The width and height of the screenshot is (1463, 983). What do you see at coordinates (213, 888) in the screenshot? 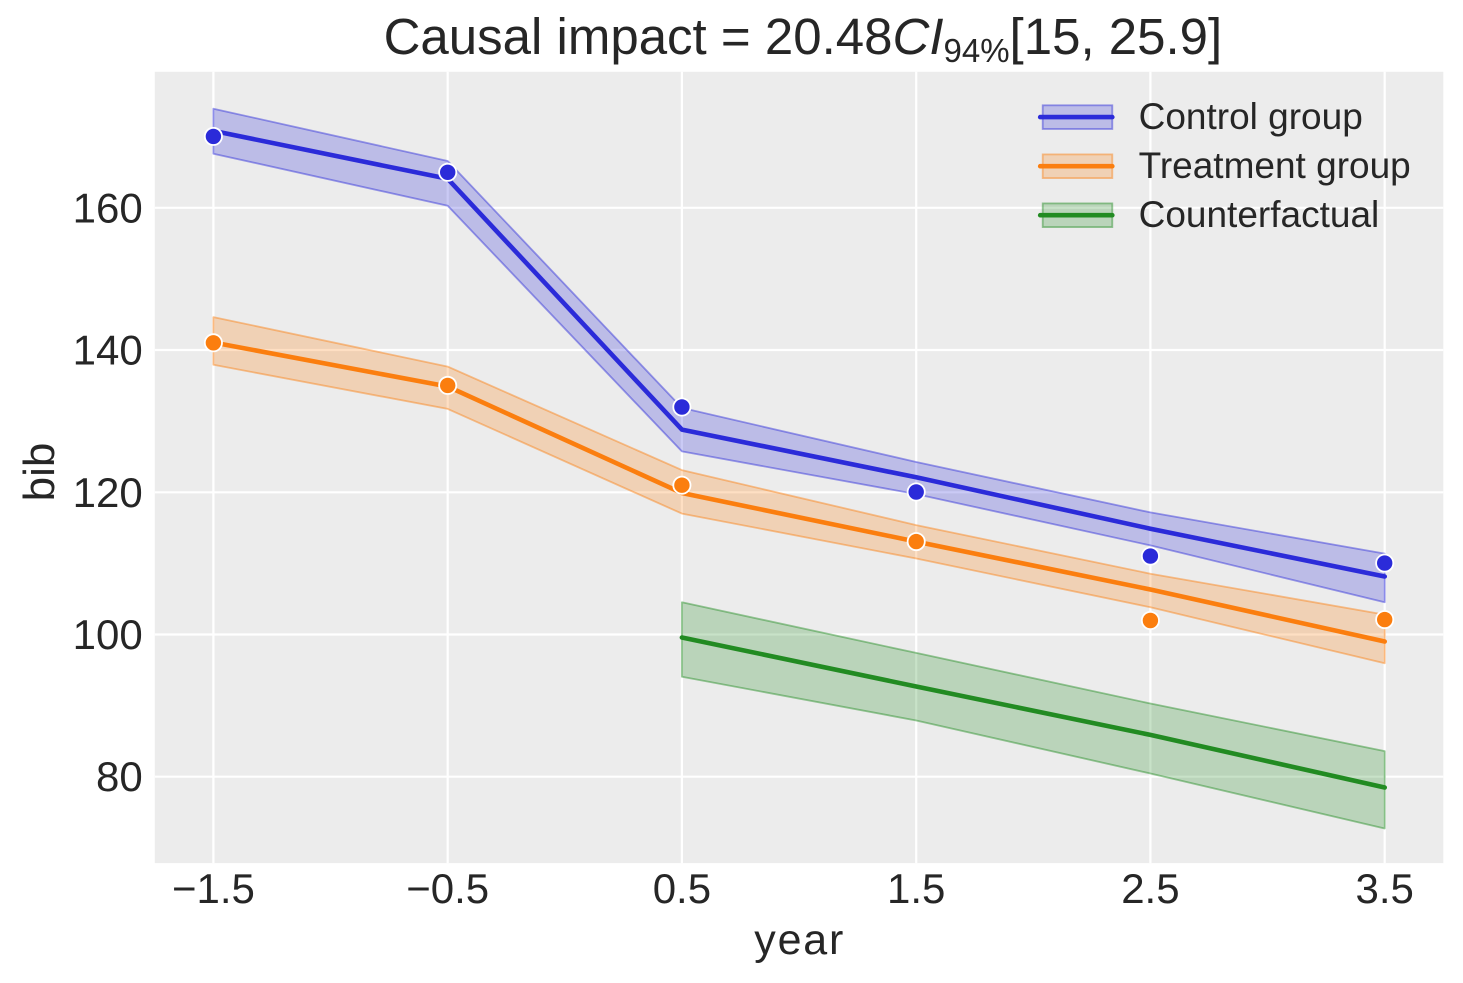
I see `svg-text: −1.5` at bounding box center [213, 888].